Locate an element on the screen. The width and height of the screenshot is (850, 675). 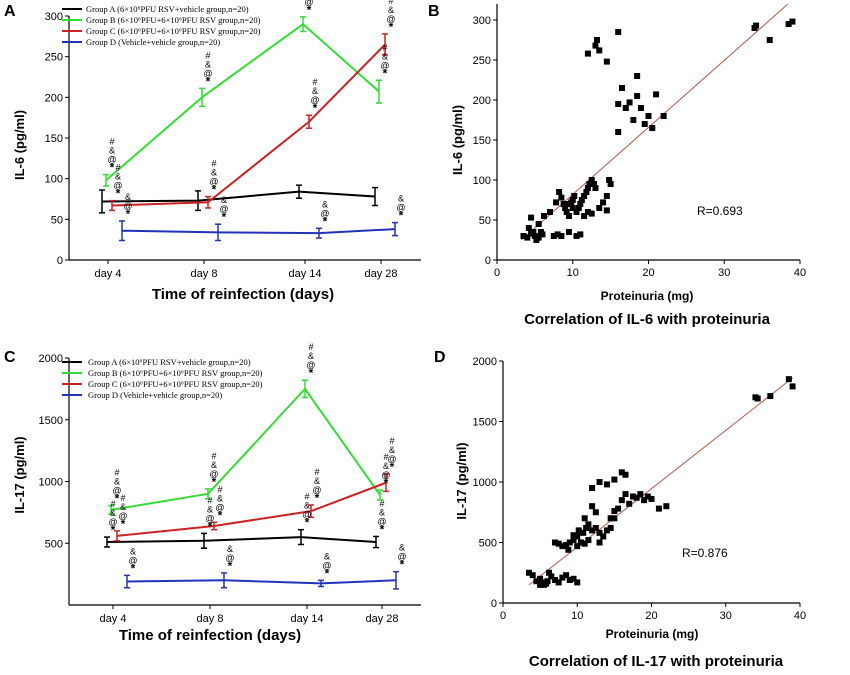
x-tick-label: 10 is located at coordinates (577, 616).